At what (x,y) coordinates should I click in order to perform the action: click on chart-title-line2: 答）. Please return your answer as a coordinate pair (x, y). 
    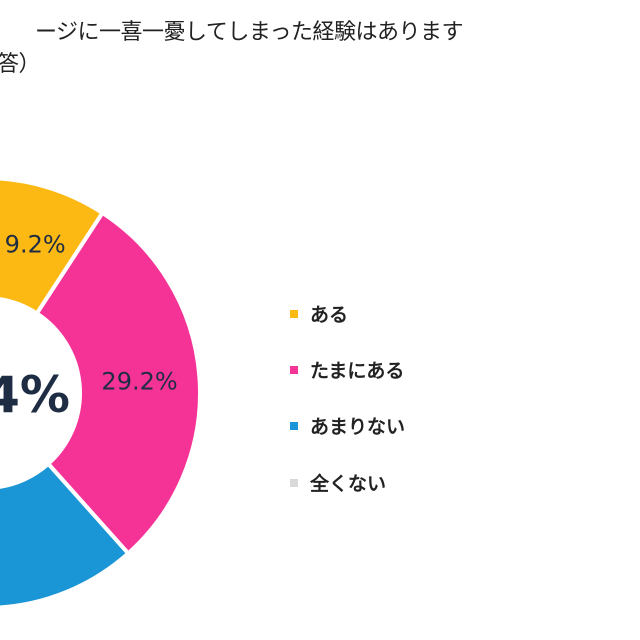
    Looking at the image, I should click on (20, 64).